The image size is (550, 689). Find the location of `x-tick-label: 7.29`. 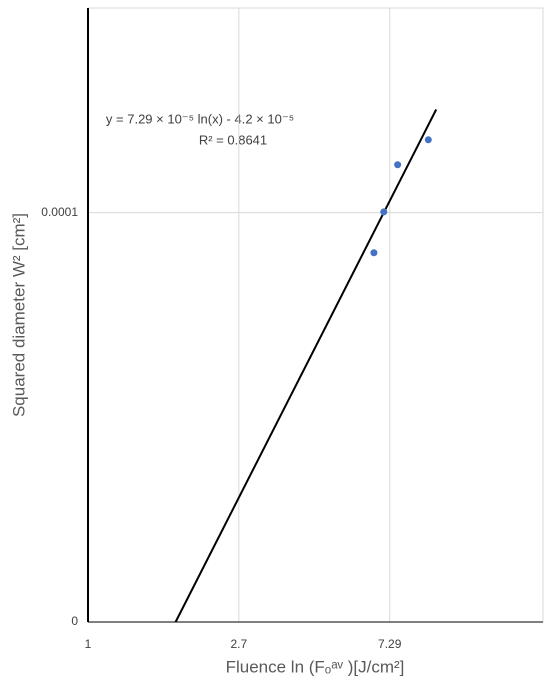

x-tick-label: 7.29 is located at coordinates (390, 644).